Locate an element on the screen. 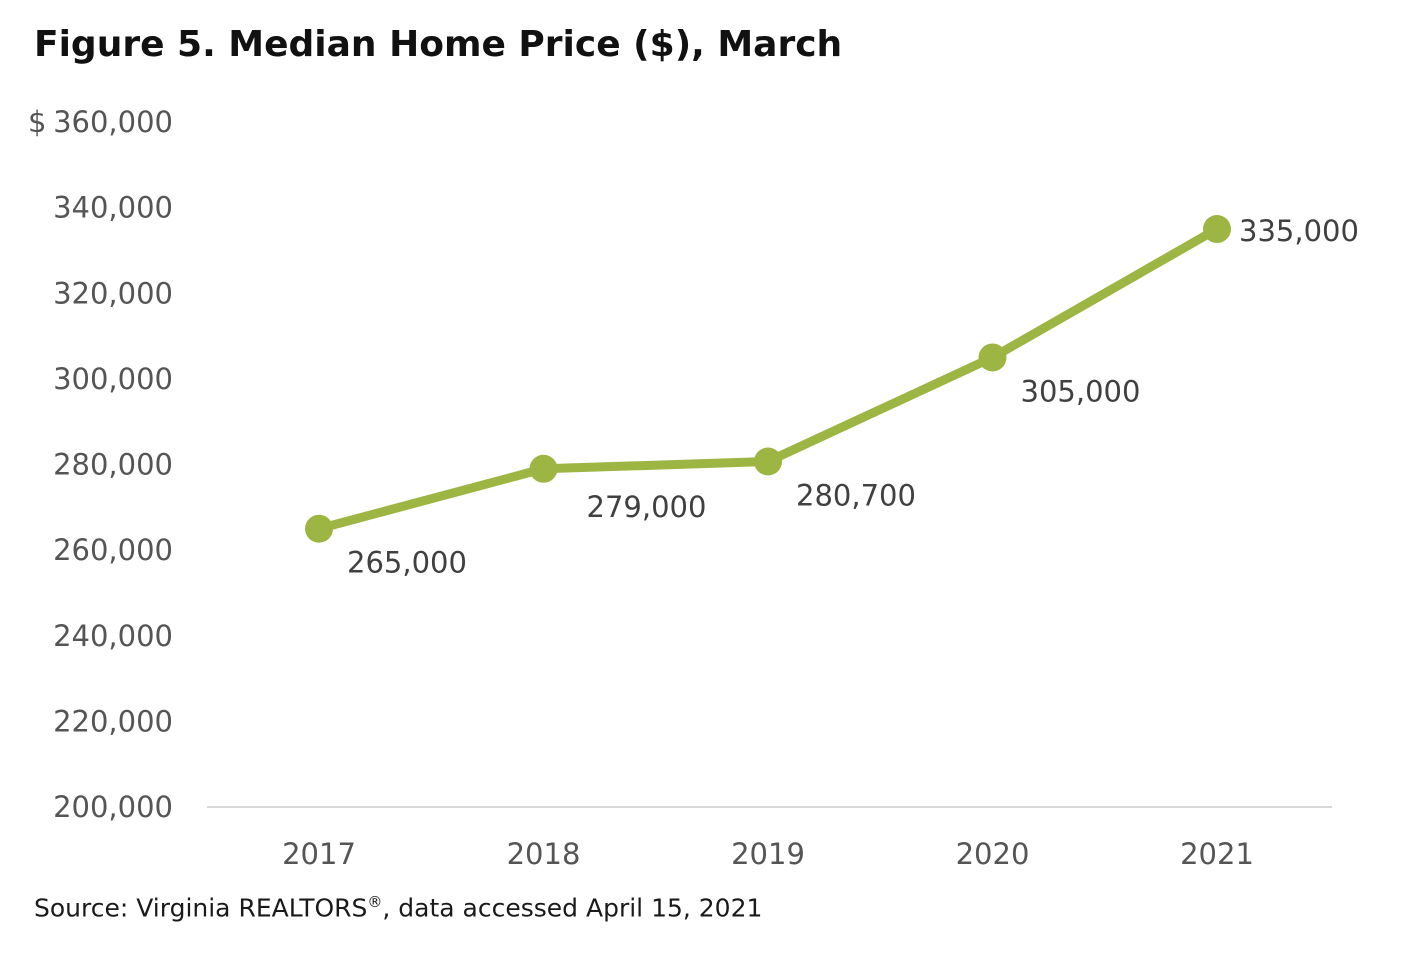 The height and width of the screenshot is (966, 1416). source-text-after: , data accessed April 15, 2021 is located at coordinates (572, 908).